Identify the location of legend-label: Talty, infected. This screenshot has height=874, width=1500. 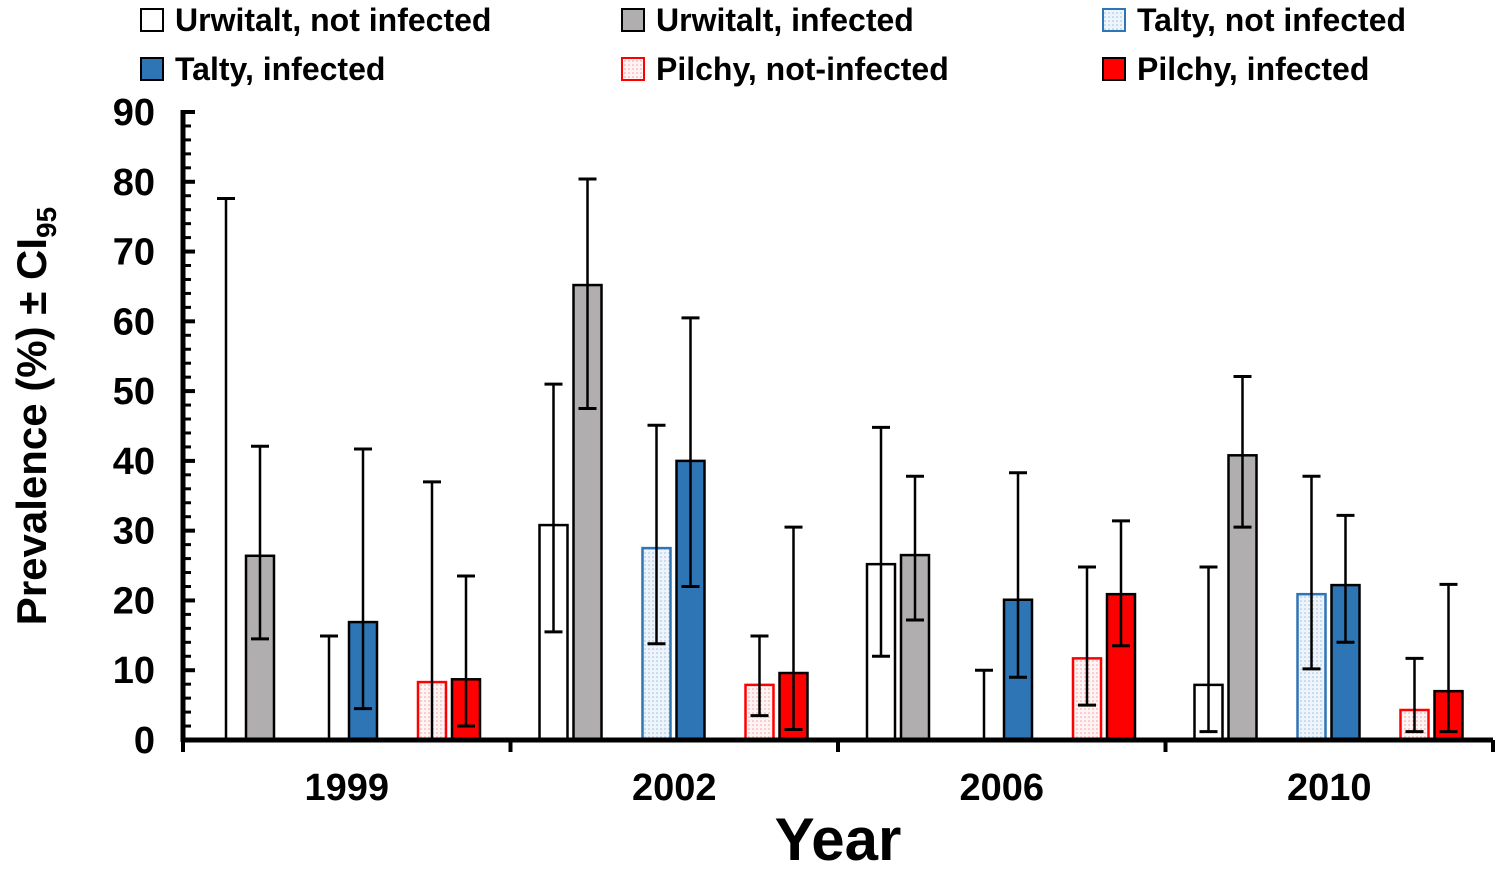
(280, 69).